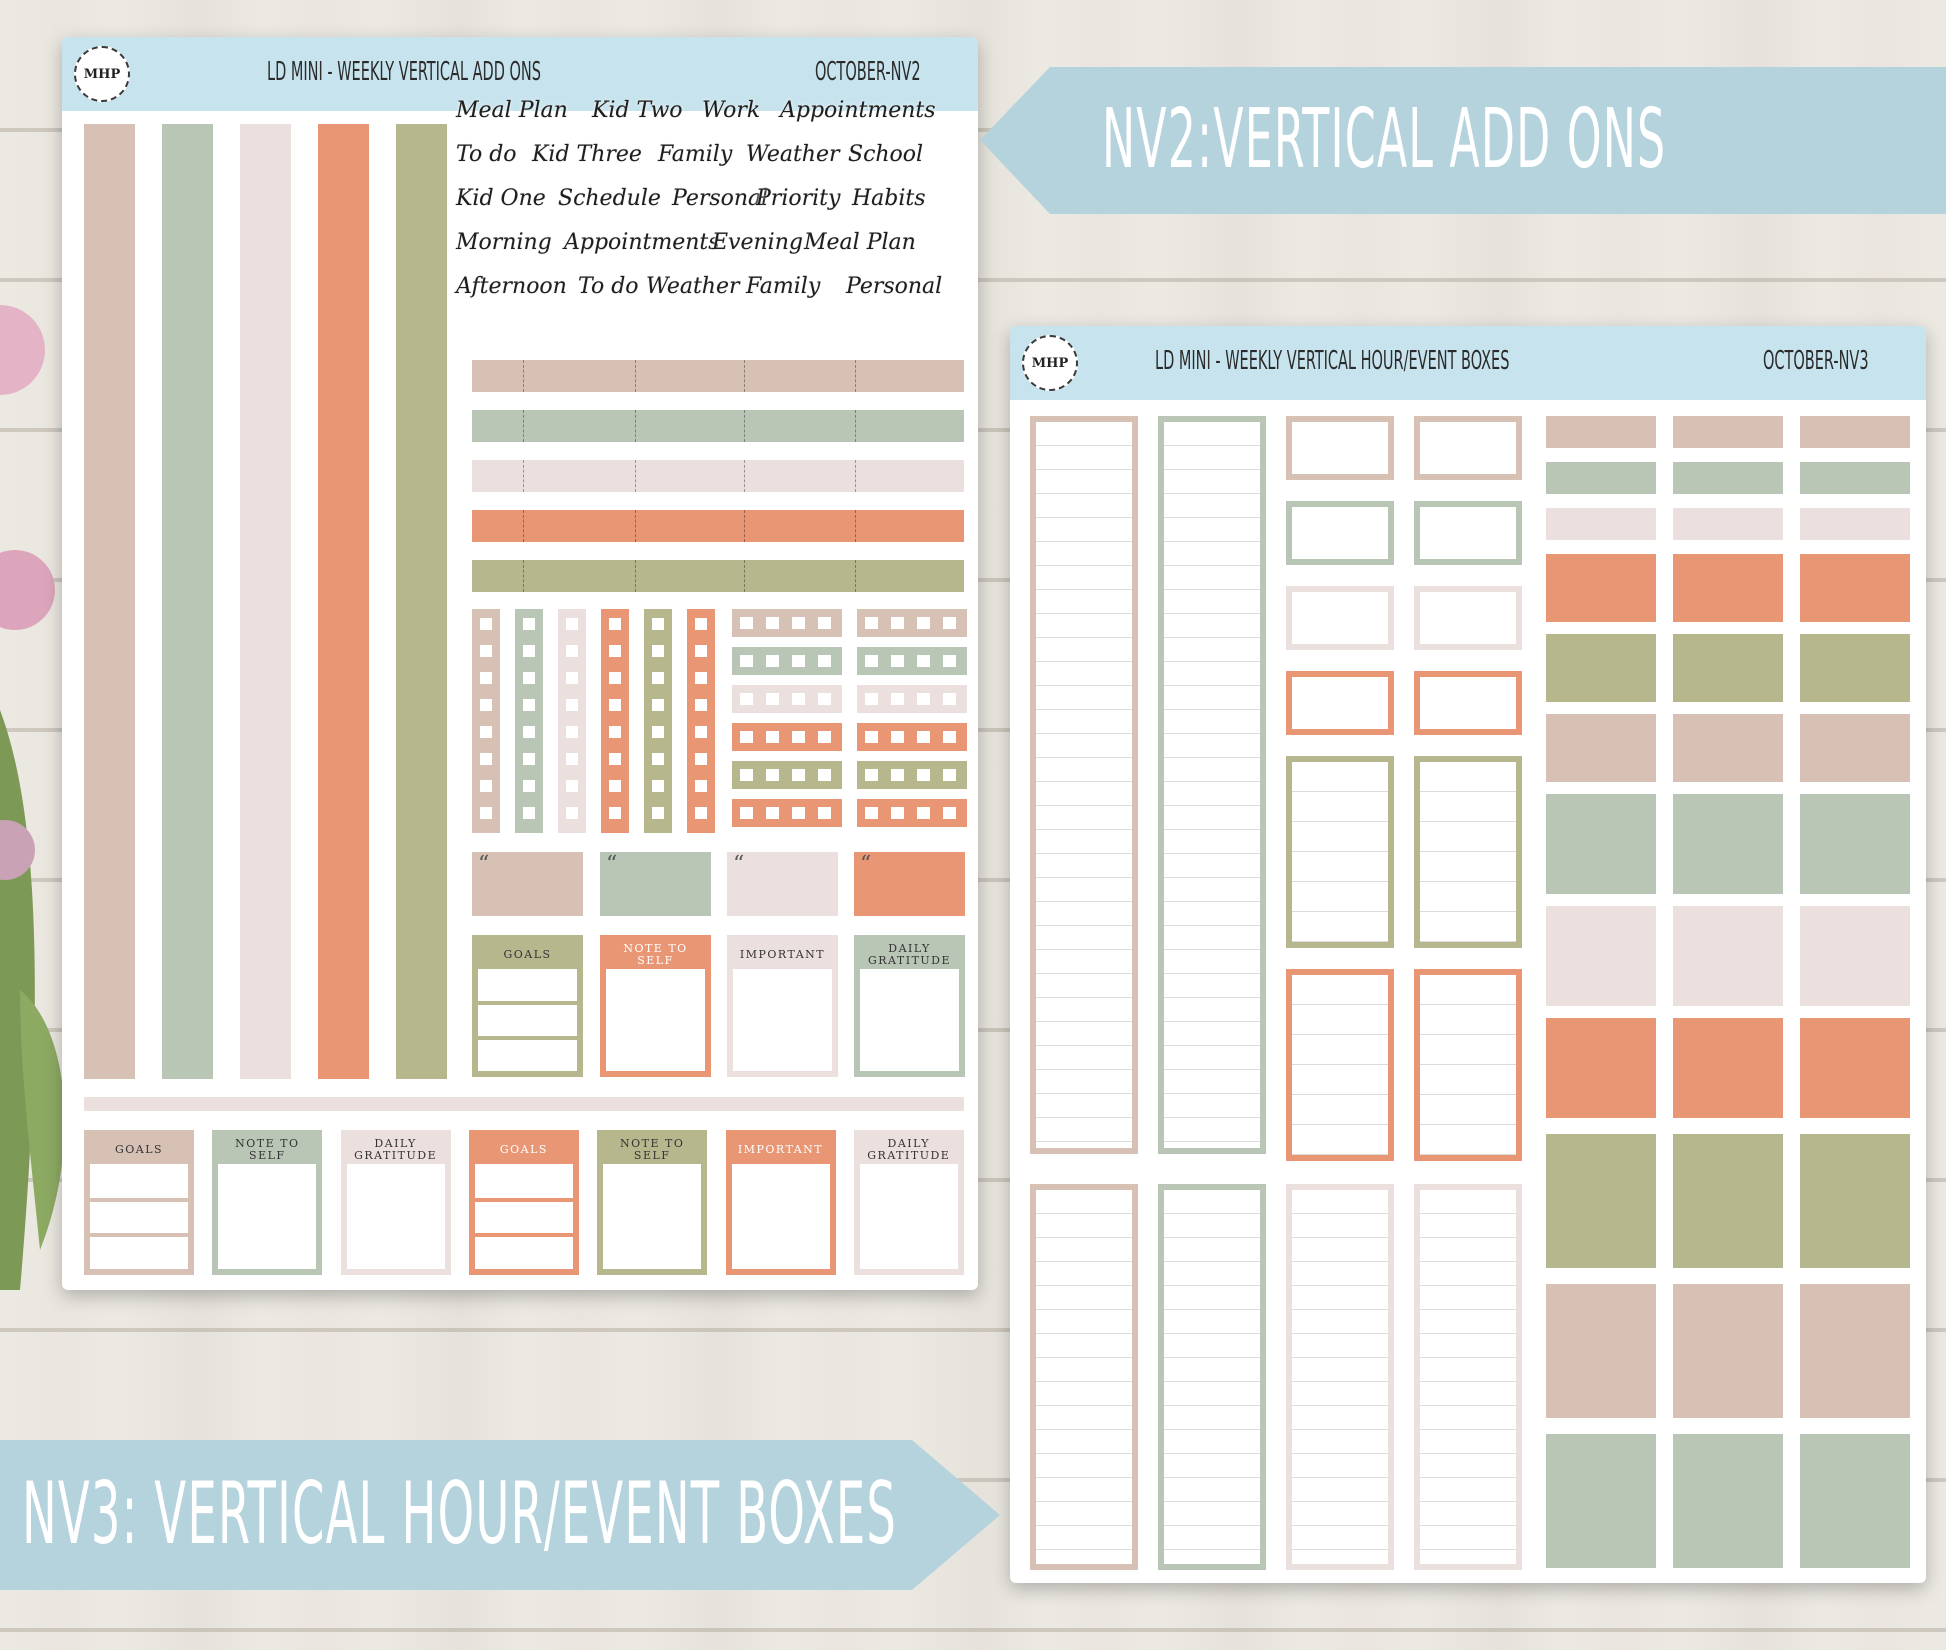  I want to click on hour-column-tan-bottom, so click(1084, 1377).